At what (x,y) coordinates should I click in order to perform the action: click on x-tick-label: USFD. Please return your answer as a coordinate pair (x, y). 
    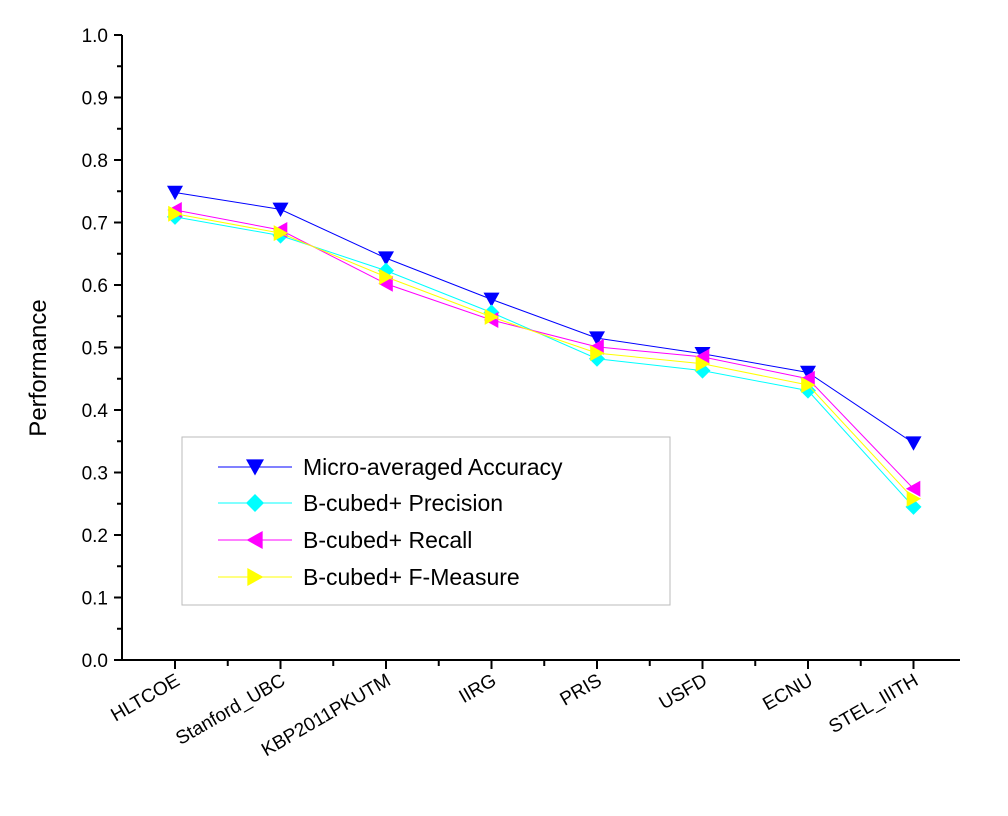
    Looking at the image, I should click on (683, 692).